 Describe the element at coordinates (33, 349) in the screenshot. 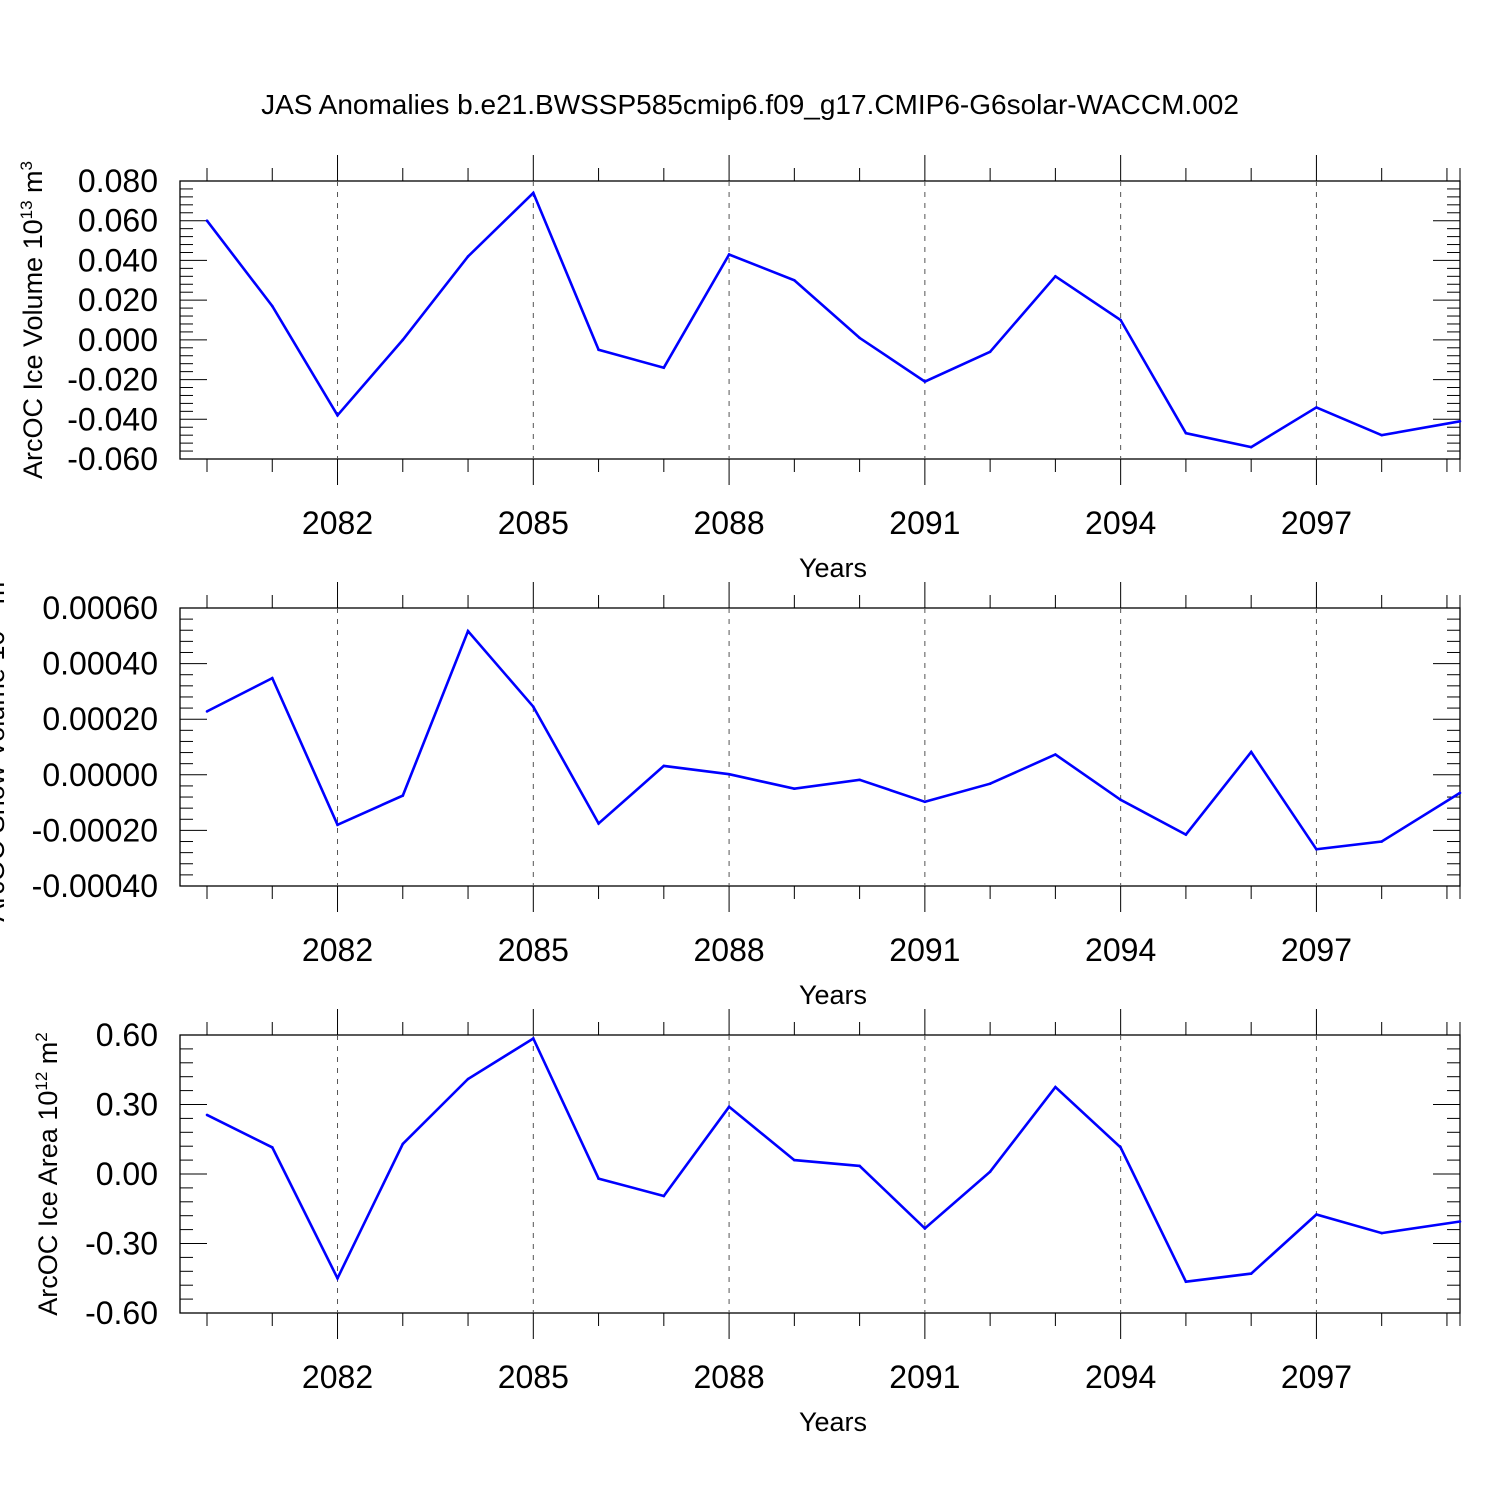

I see `y-axis-label-part: ArcOC Ice Volume 10` at that location.